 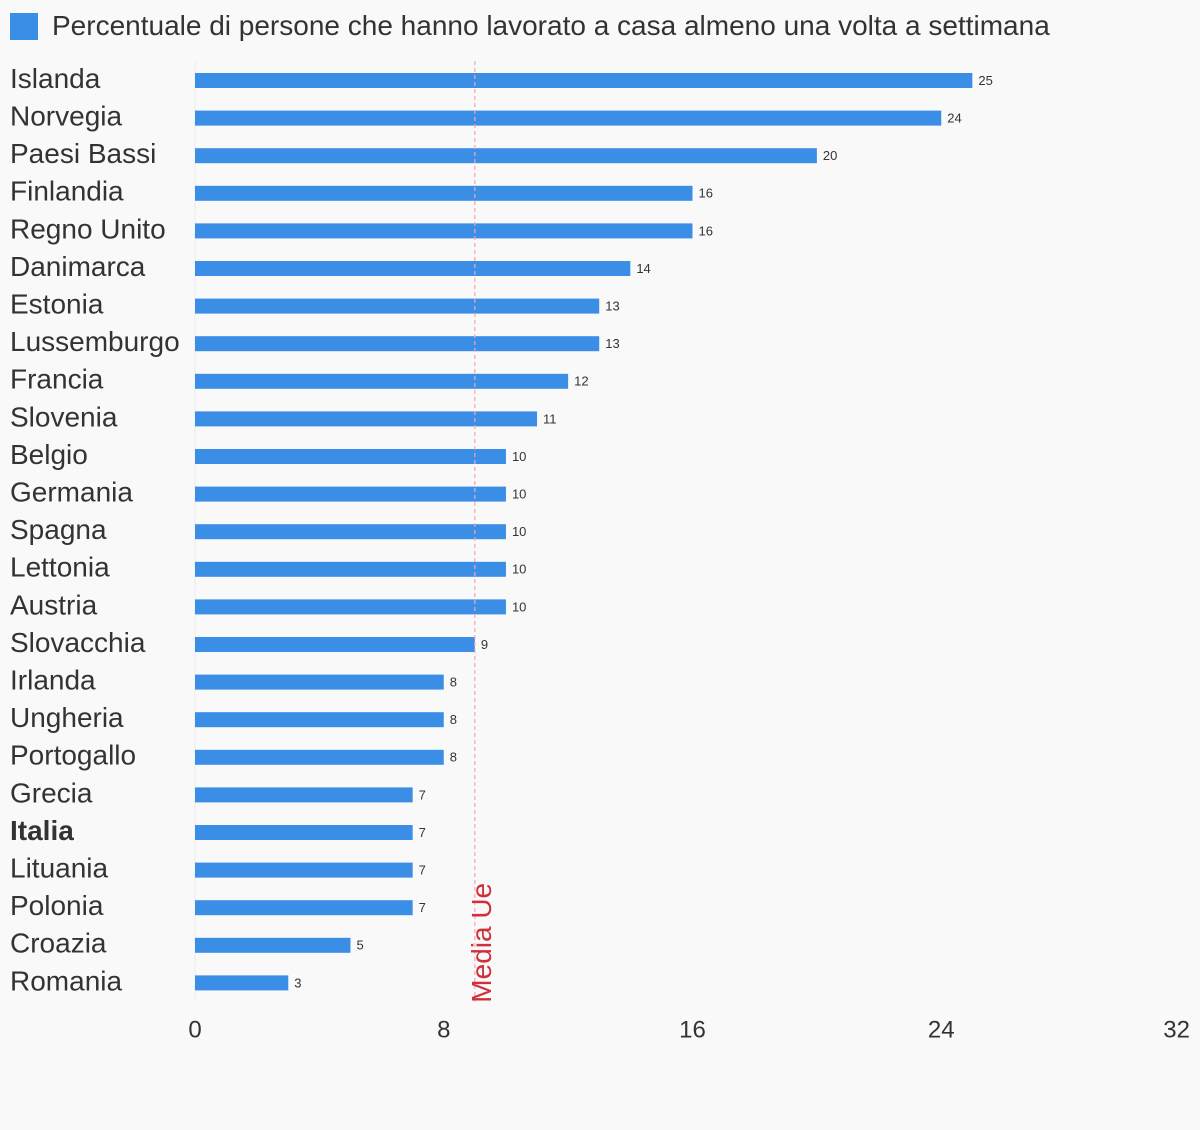 What do you see at coordinates (49, 454) in the screenshot?
I see `category-label: Belgio` at bounding box center [49, 454].